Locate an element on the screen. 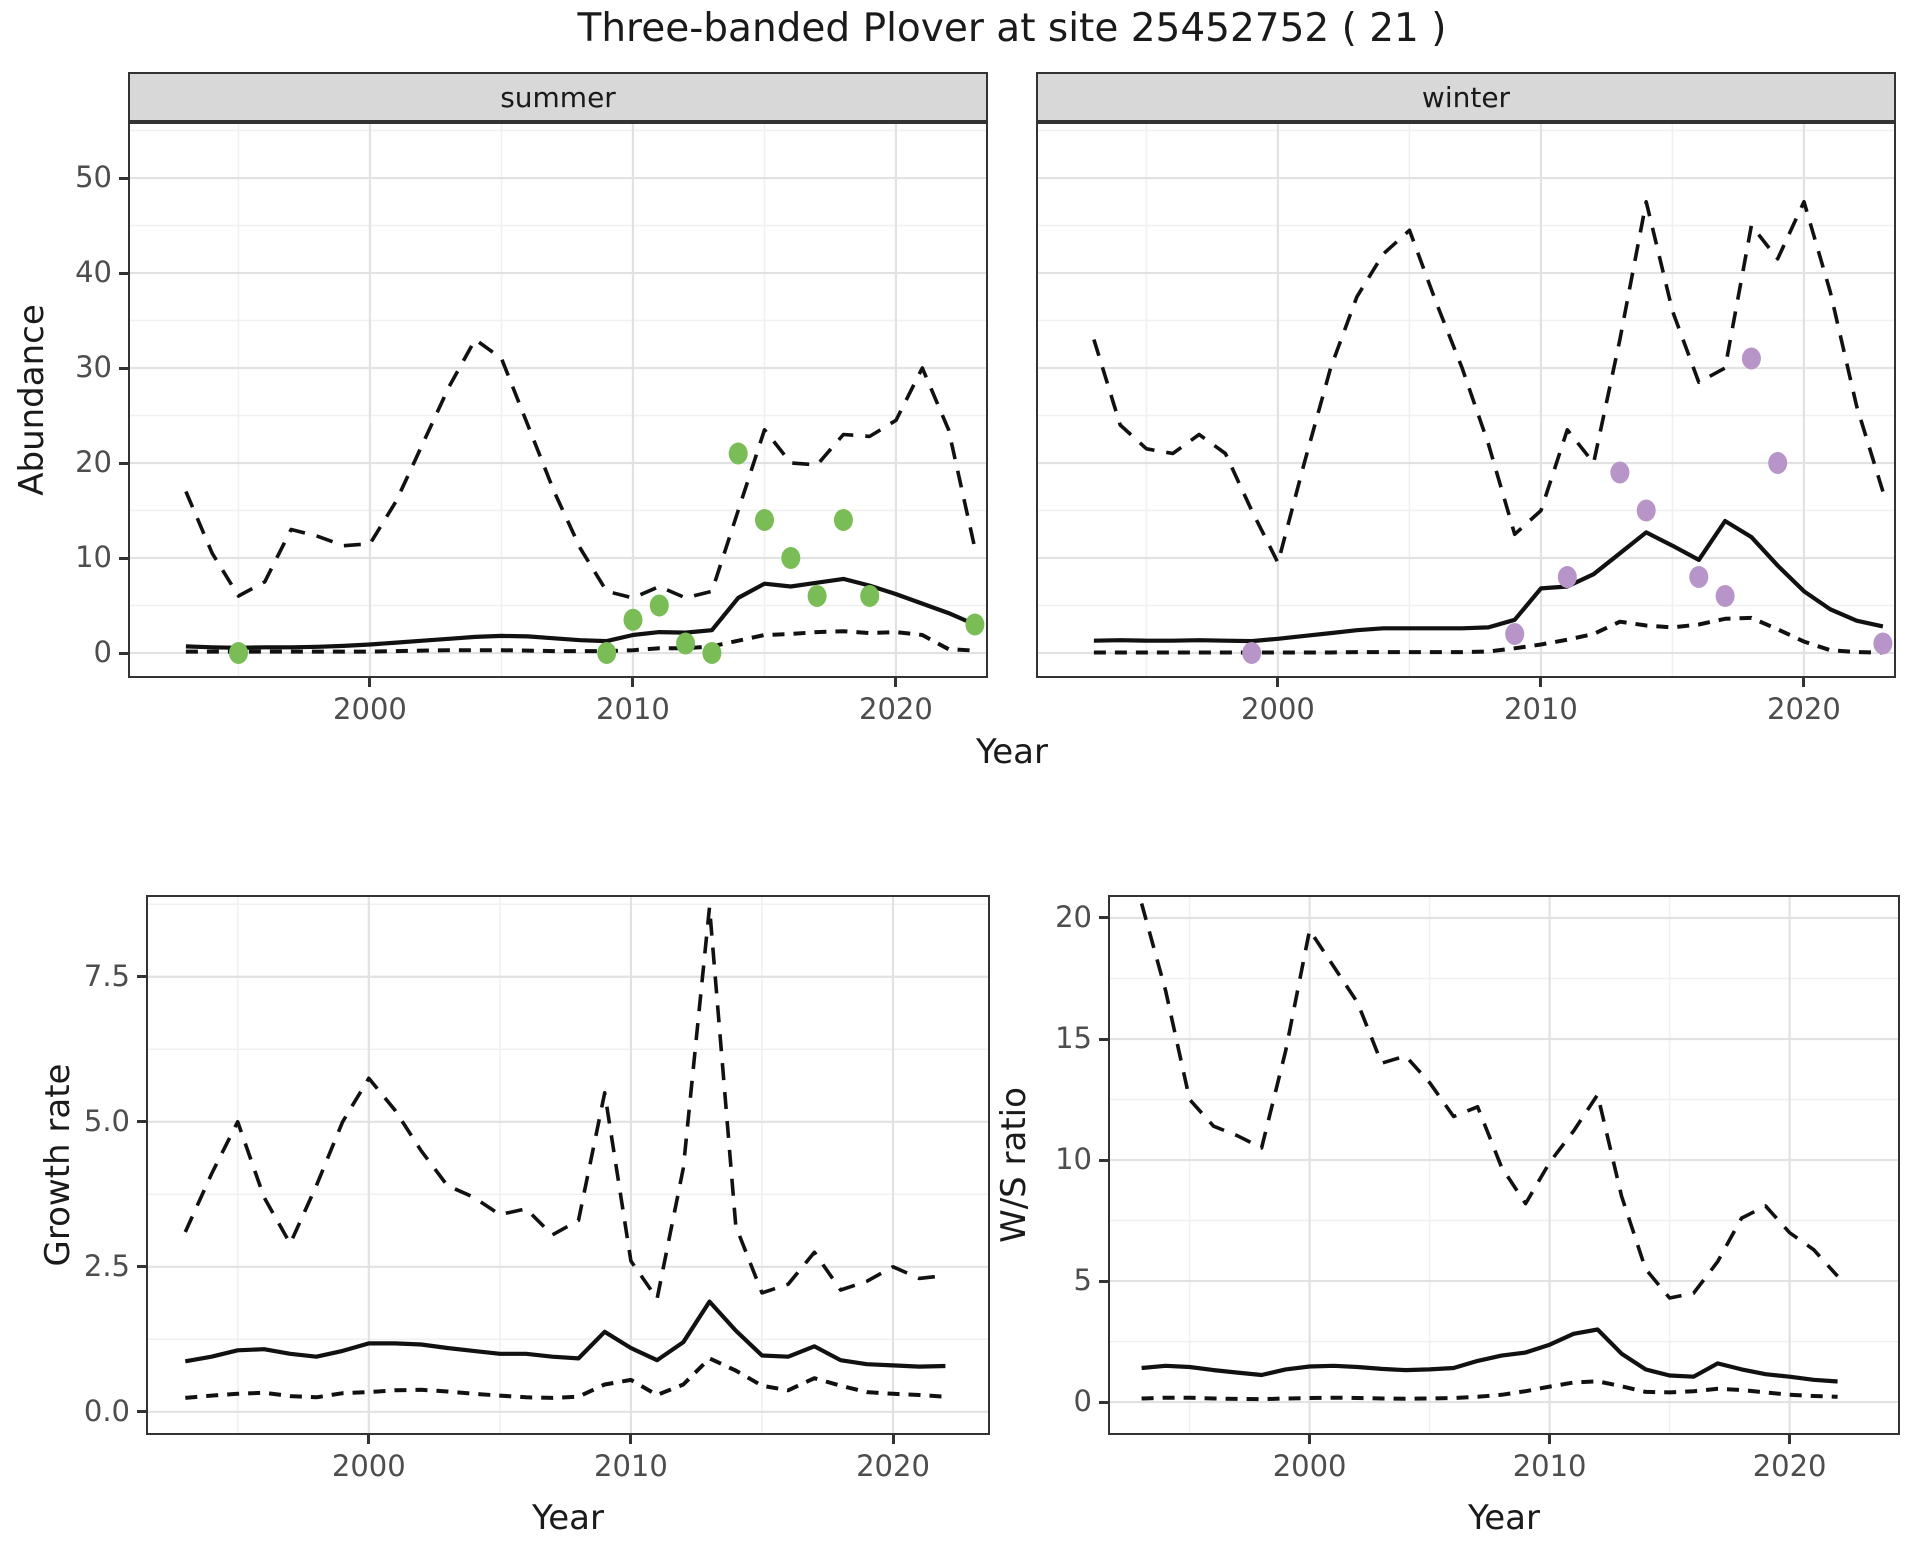 This screenshot has width=1920, height=1560. y-tick-label: 7.5 is located at coordinates (106, 975).